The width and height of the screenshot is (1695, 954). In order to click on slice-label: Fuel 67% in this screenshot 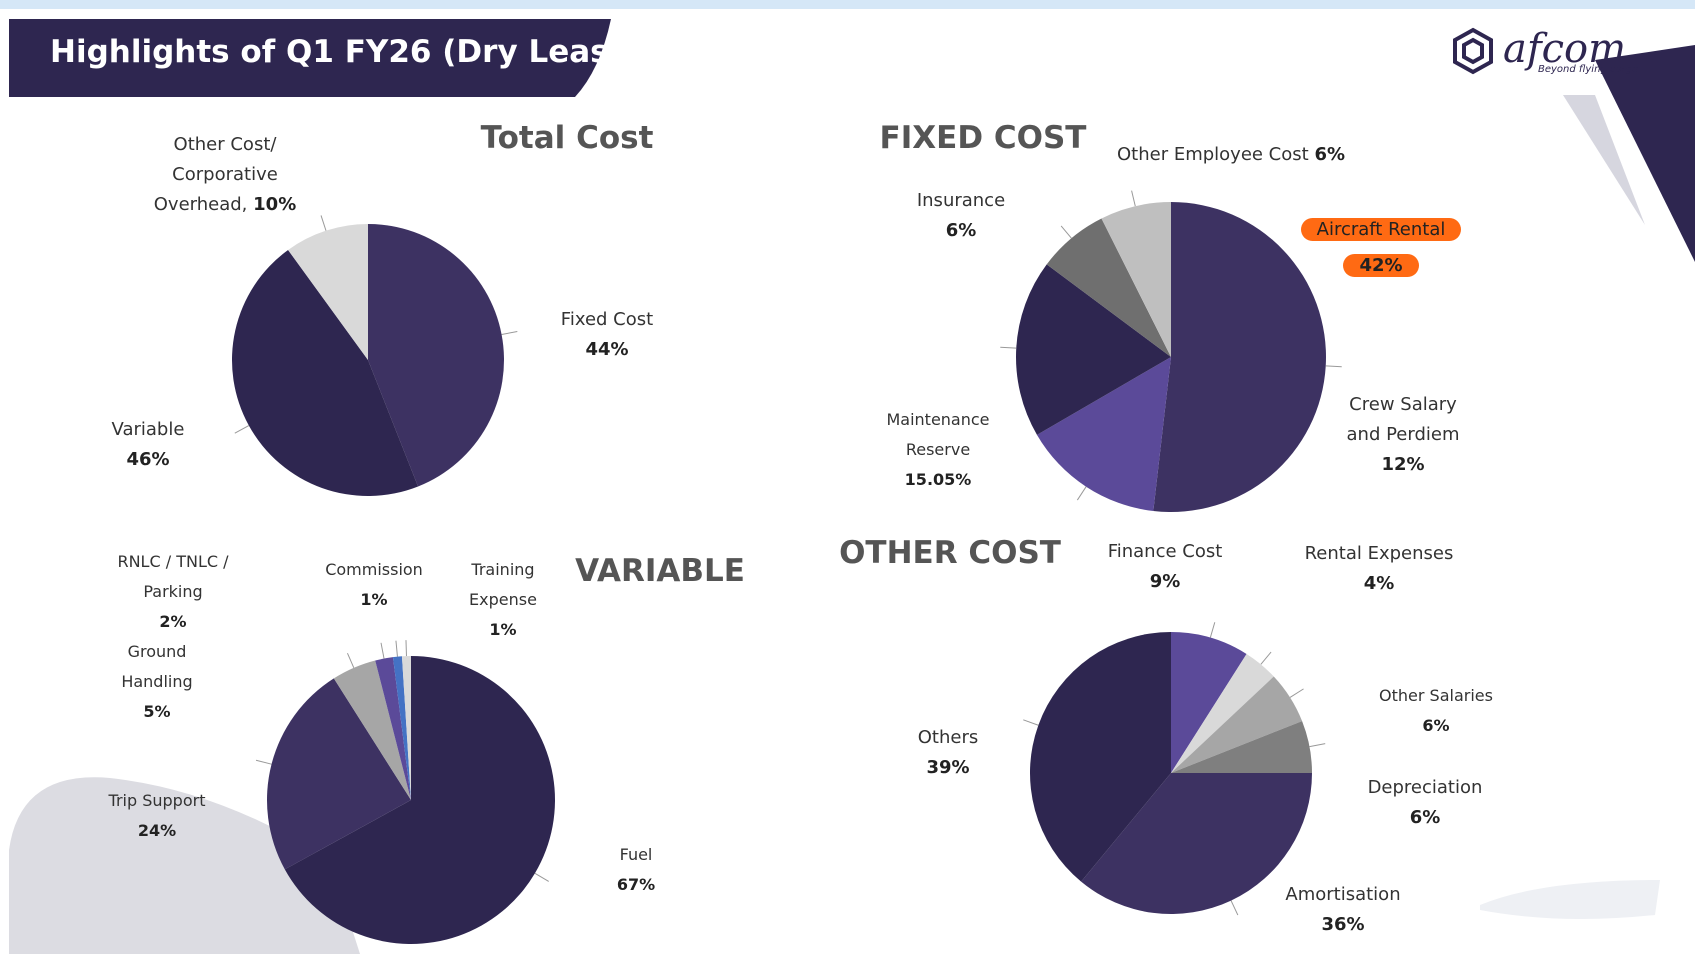, I will do `click(636, 870)`.